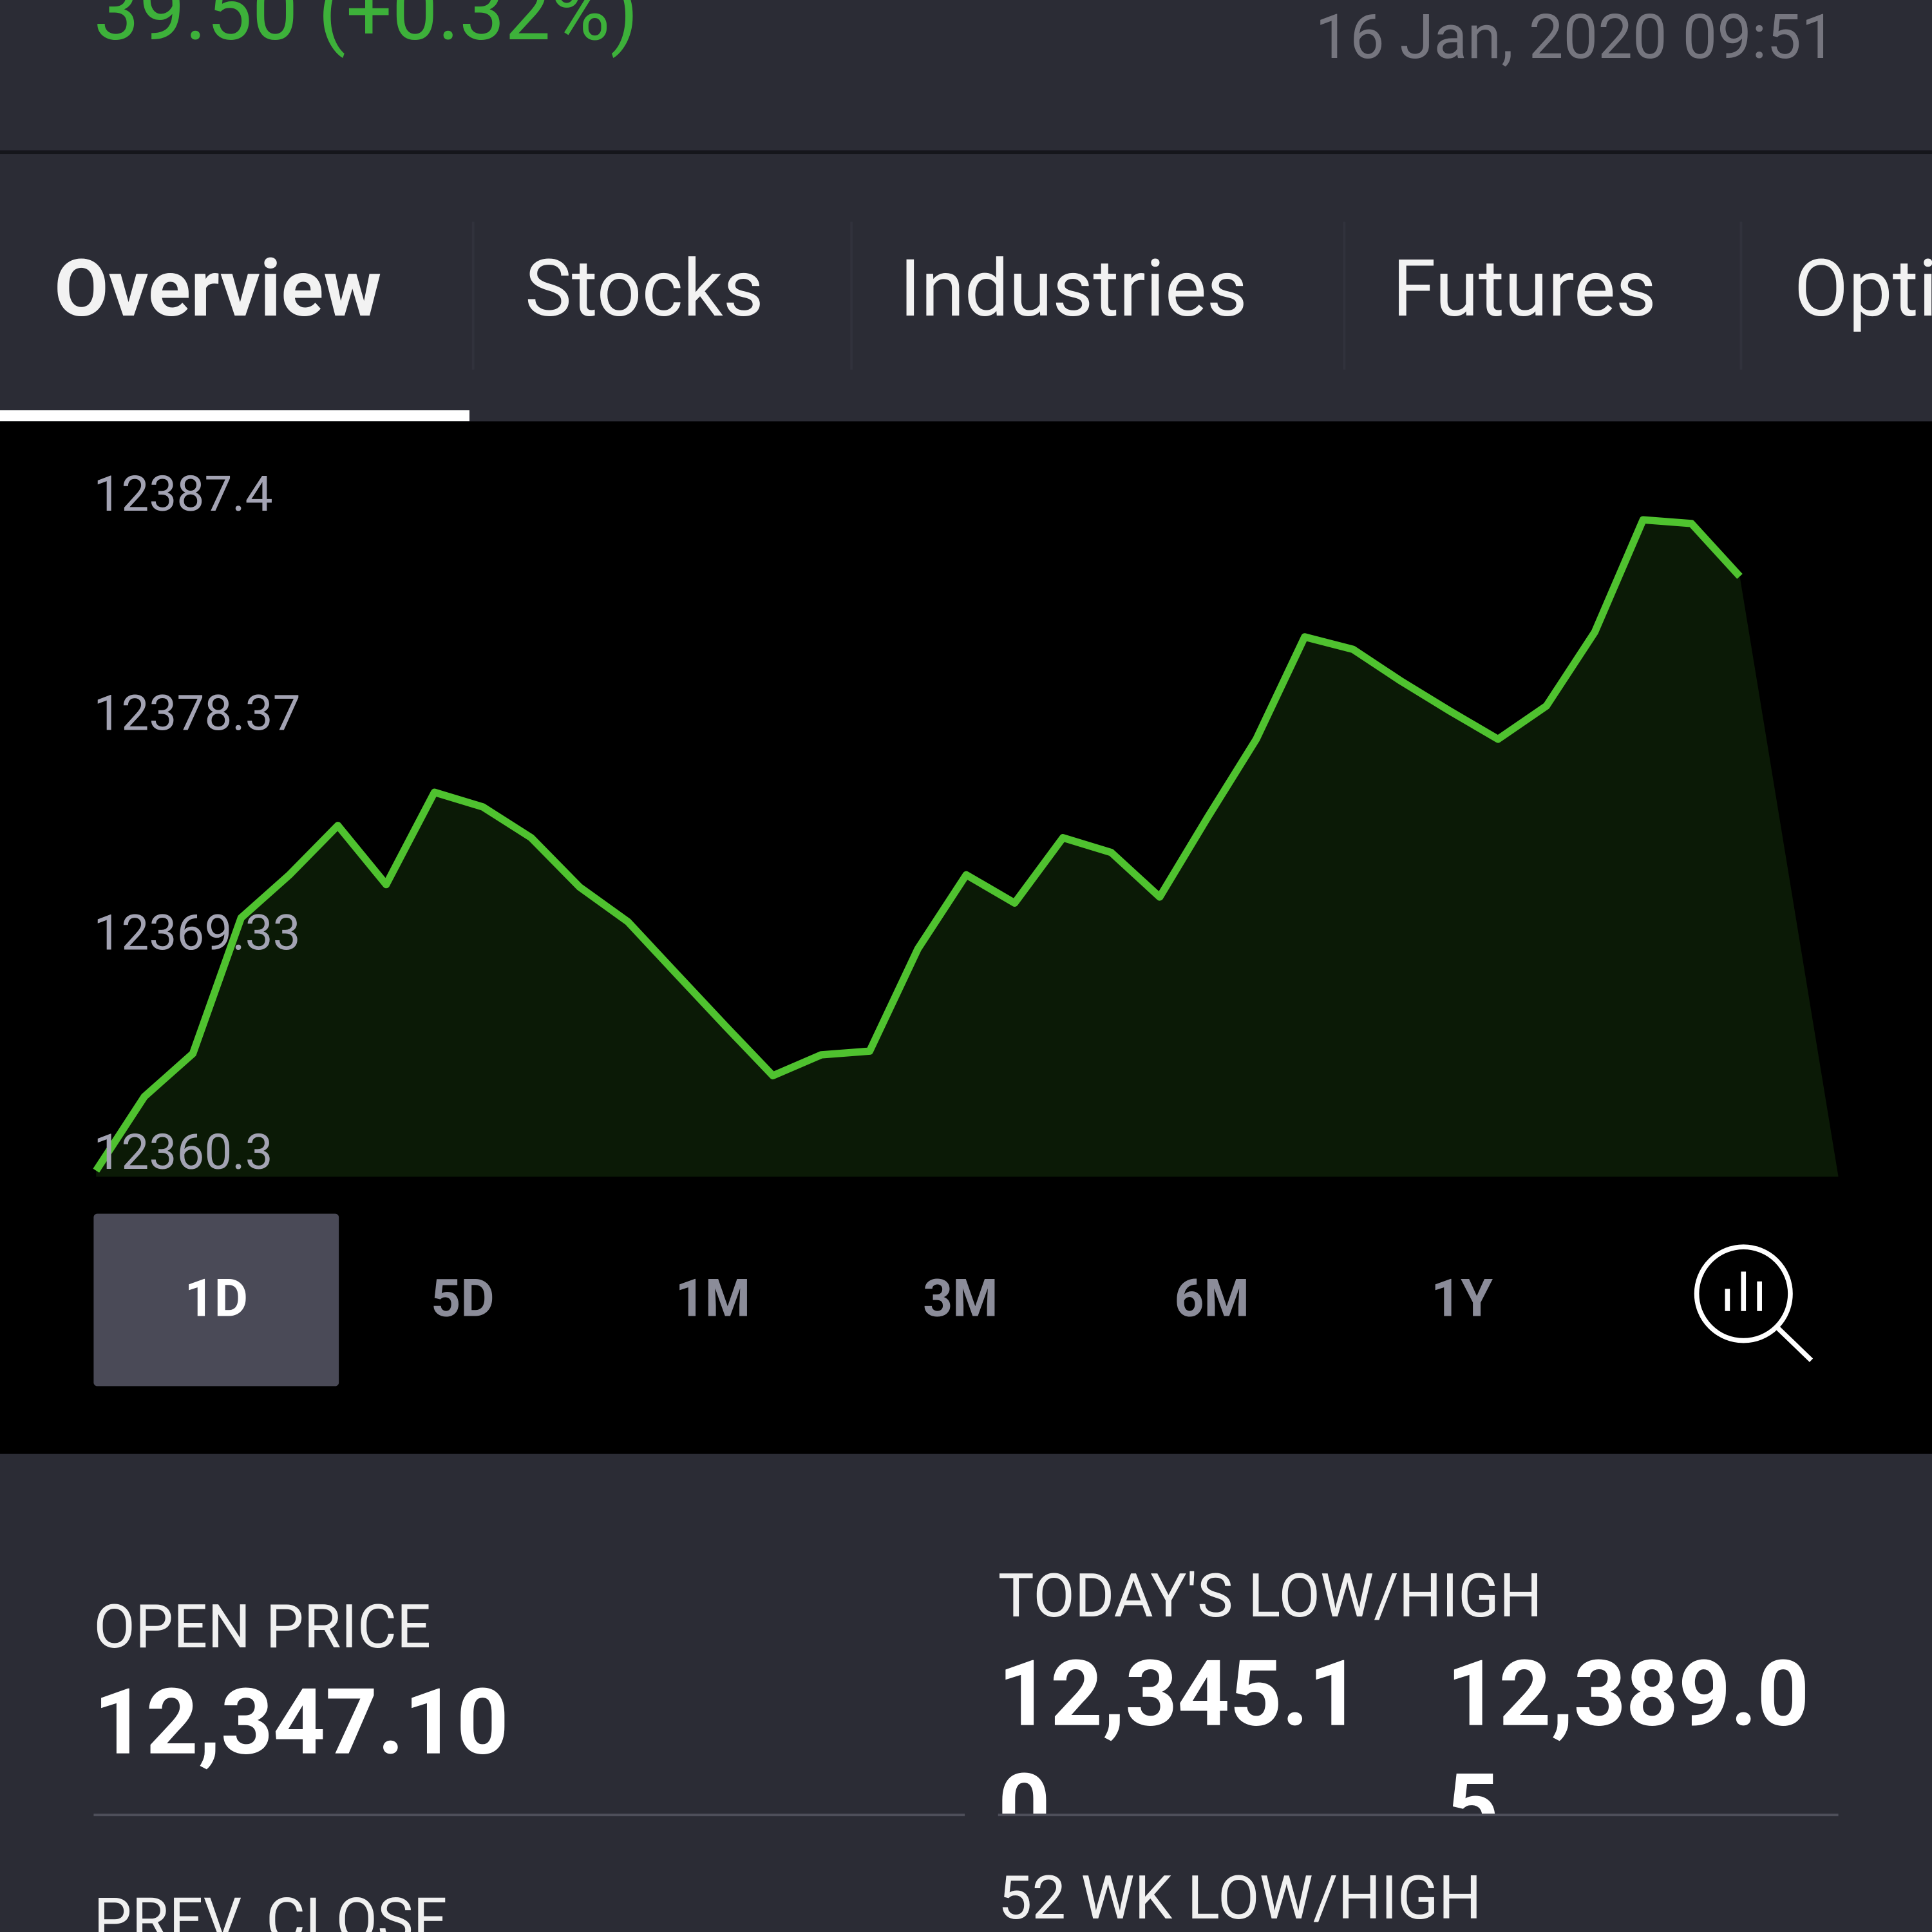 The image size is (1932, 1932). I want to click on stat-label: 52 WK LOW/HIGH, so click(1240, 1897).